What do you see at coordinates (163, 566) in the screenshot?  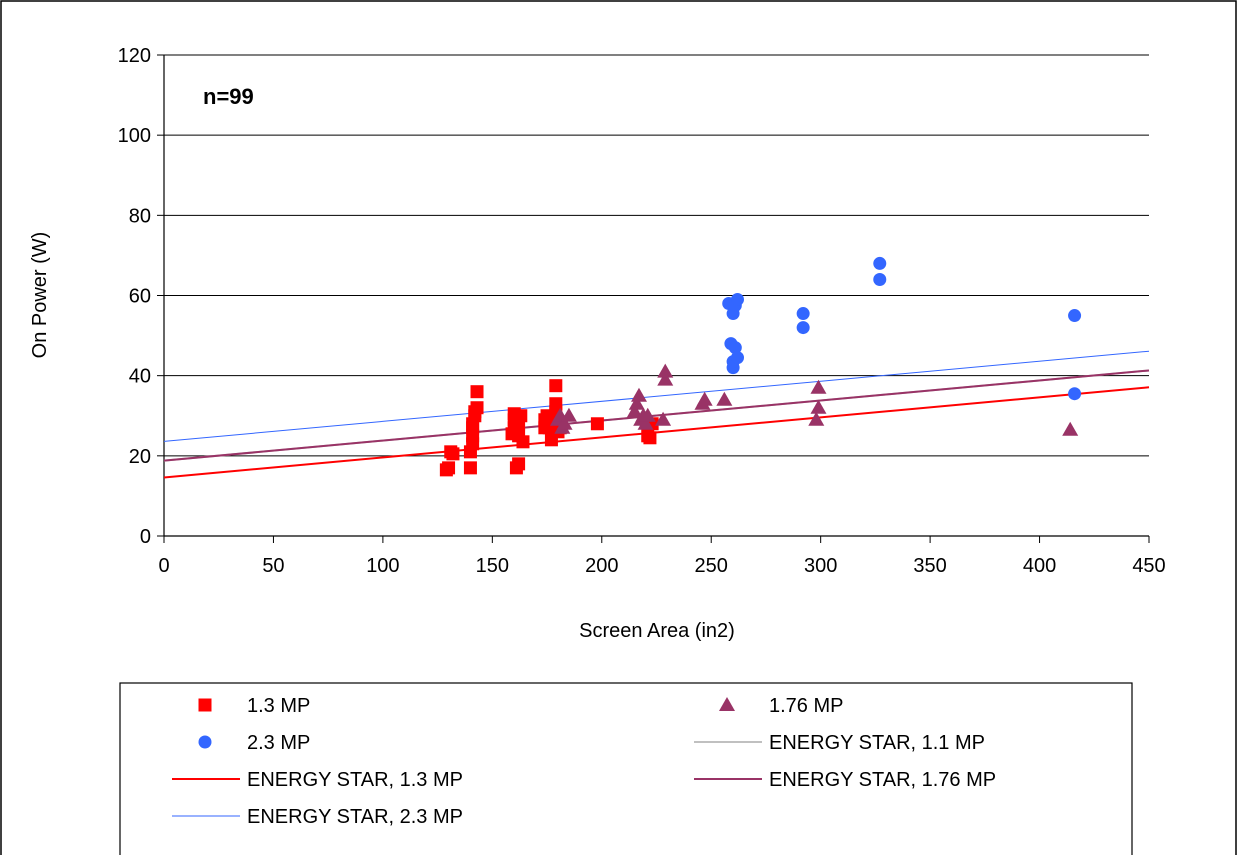 I see `x-tick-label: 0` at bounding box center [163, 566].